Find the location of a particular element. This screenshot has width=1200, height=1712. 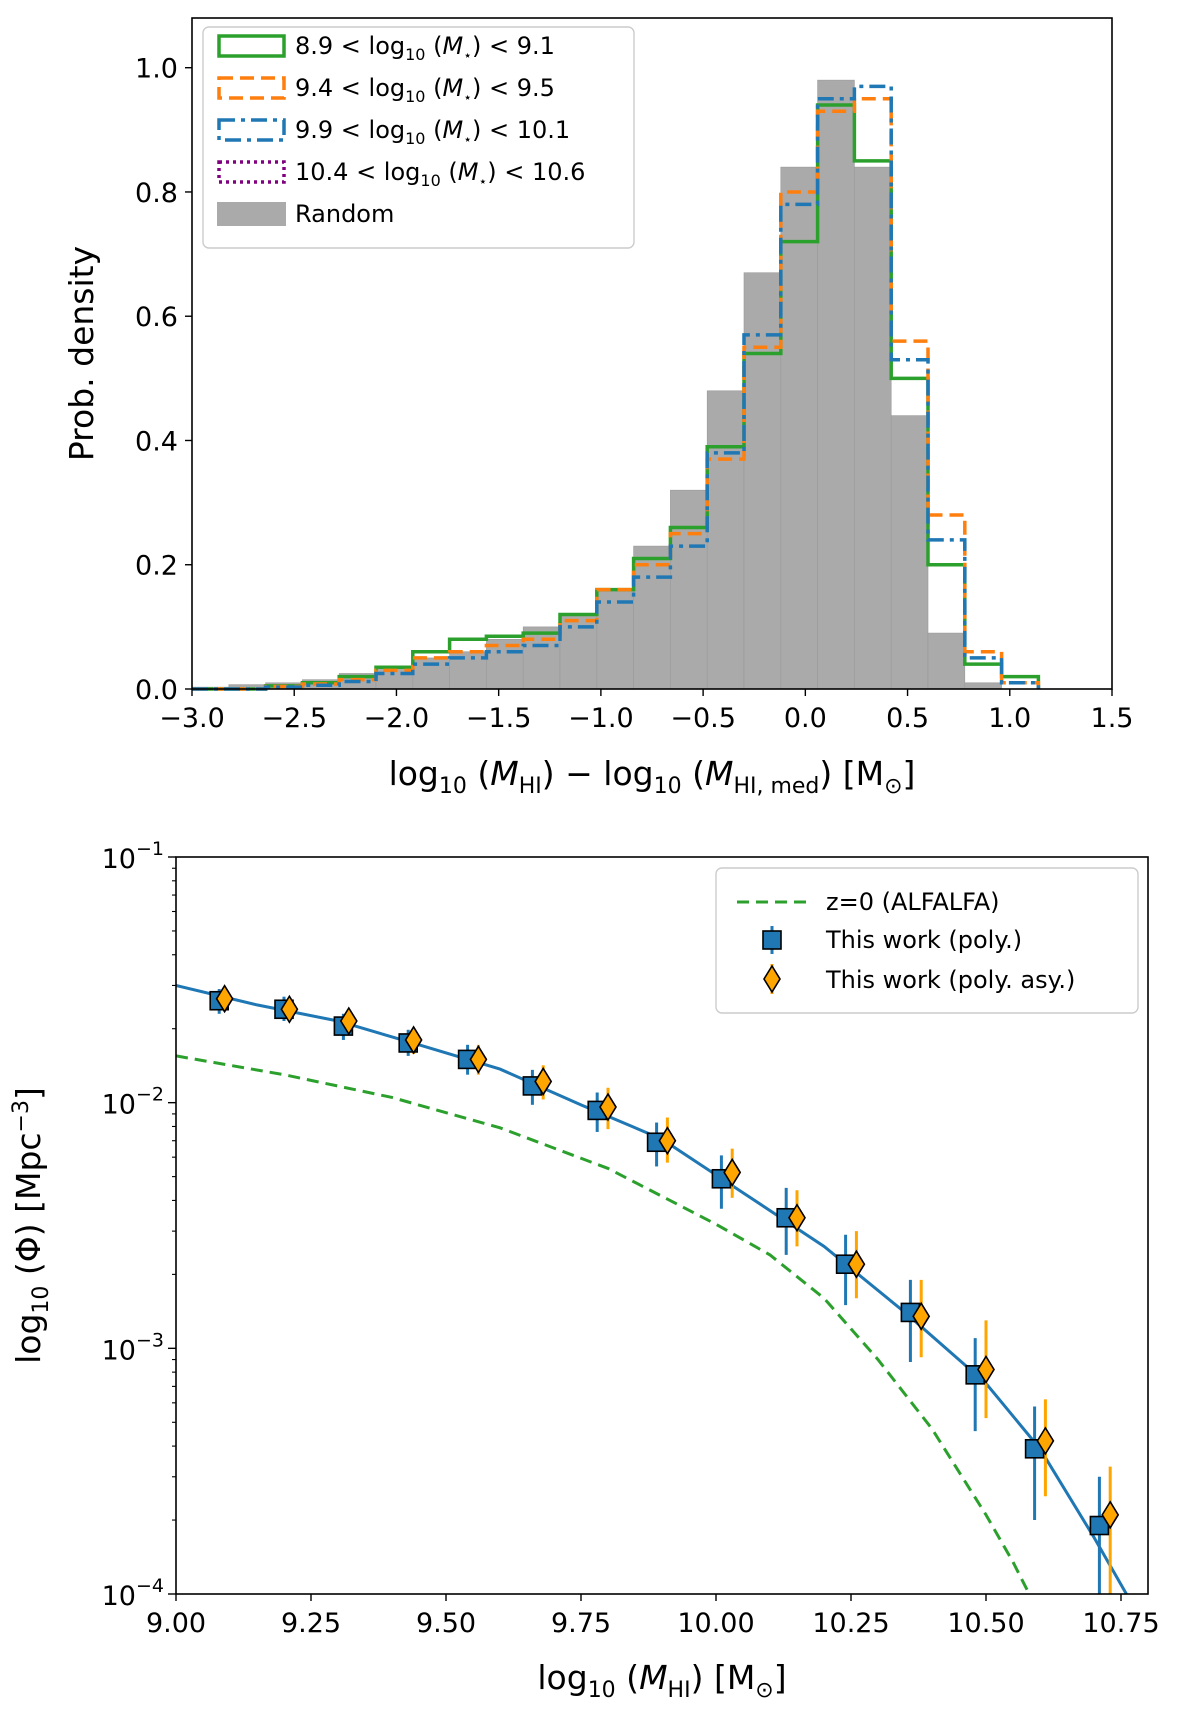

legend-entry-3: 9.9 < log10 (M⋆) < 10.1 is located at coordinates (432, 132).